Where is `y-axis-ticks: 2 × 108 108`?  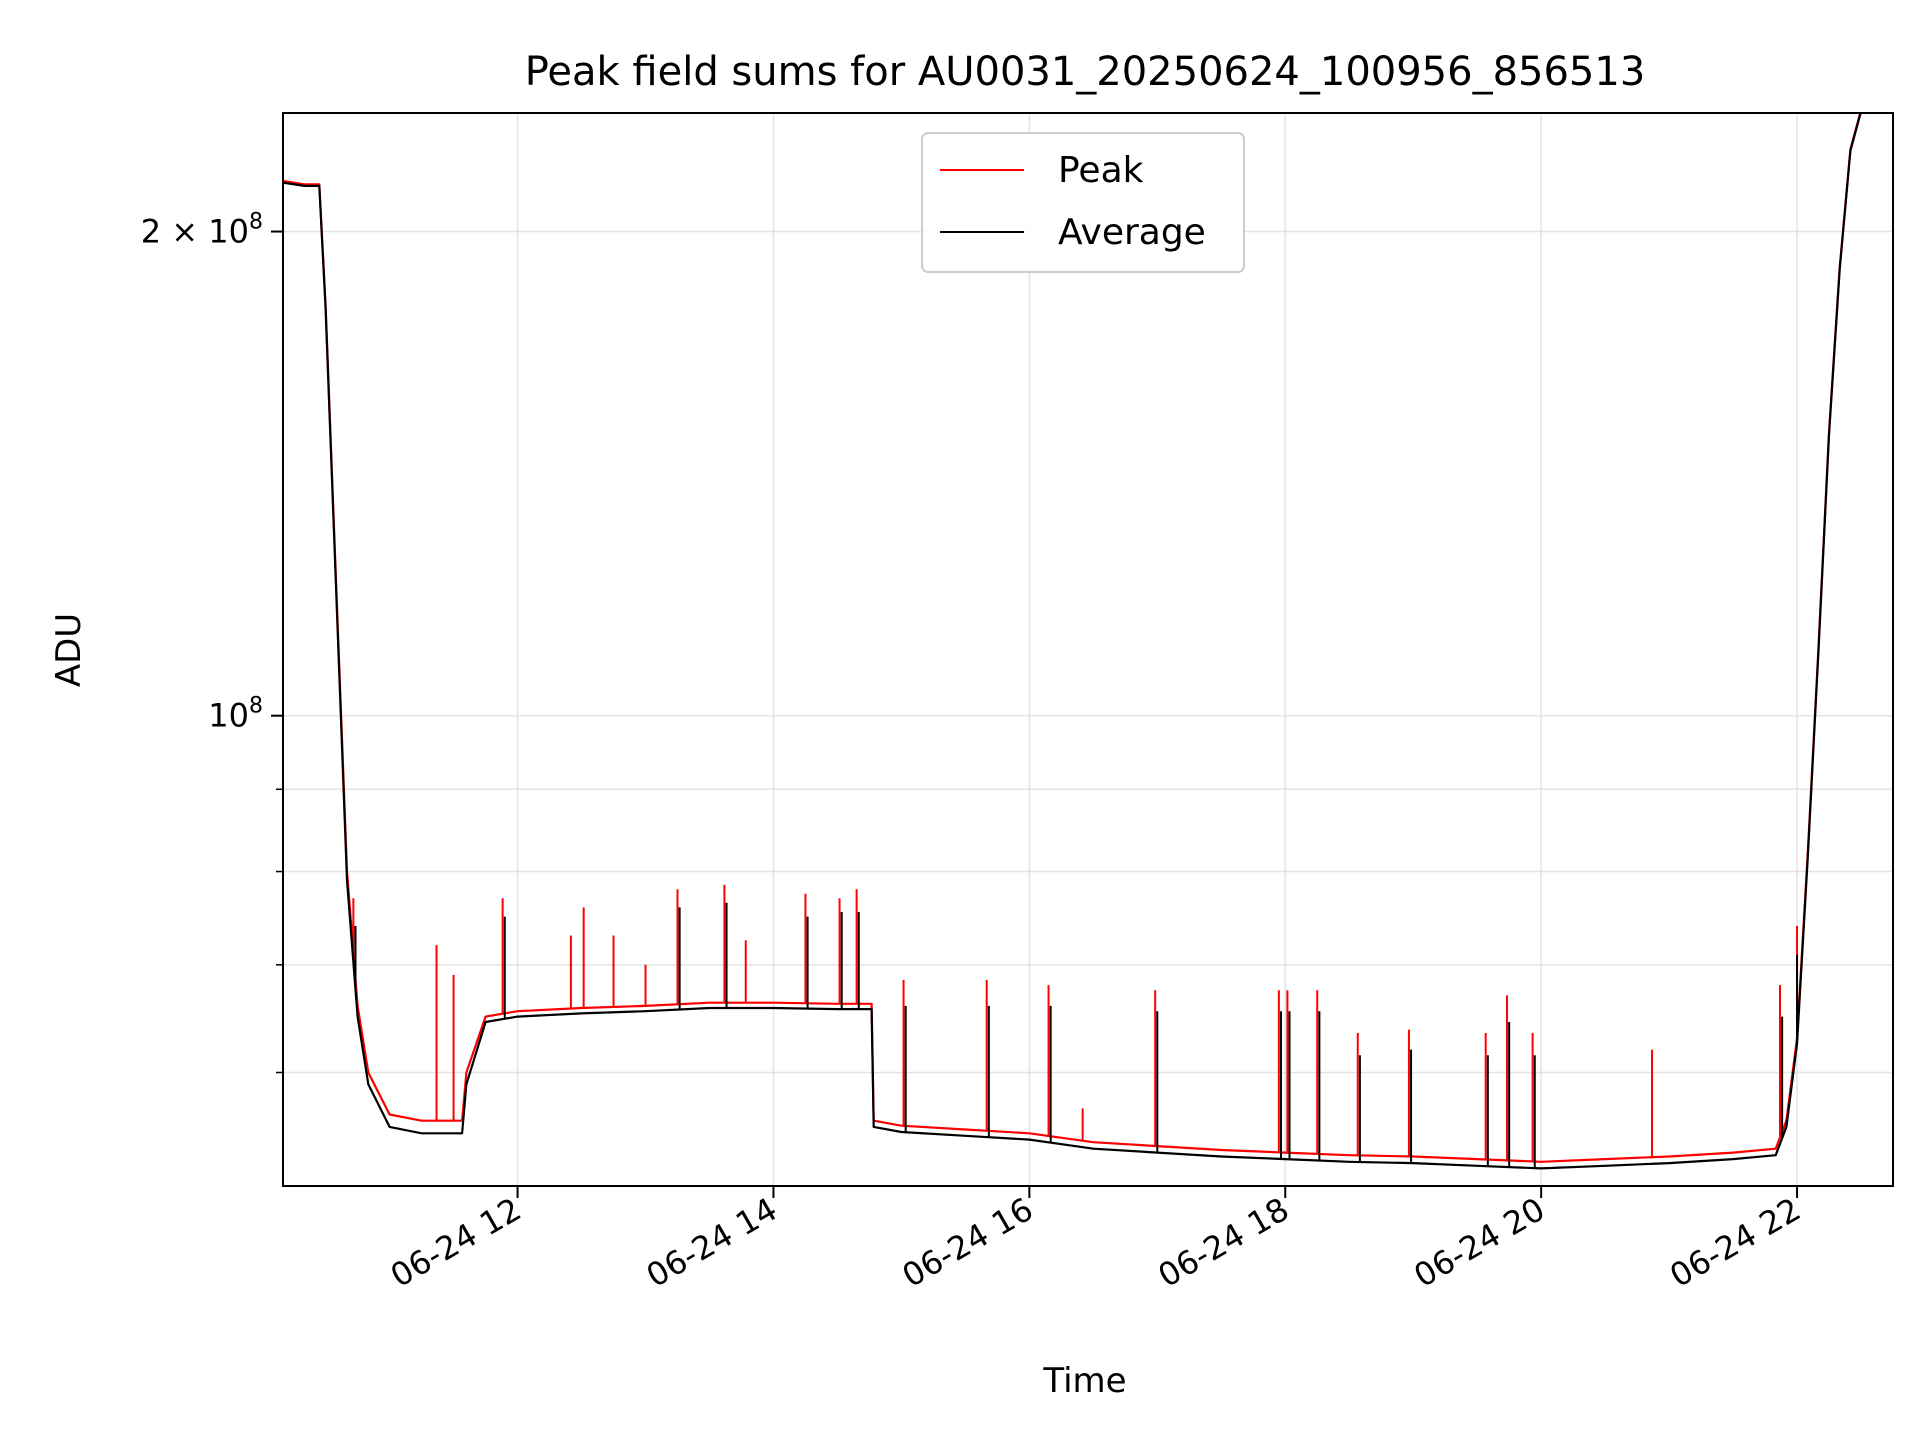 y-axis-ticks: 2 × 108 108 is located at coordinates (212, 642).